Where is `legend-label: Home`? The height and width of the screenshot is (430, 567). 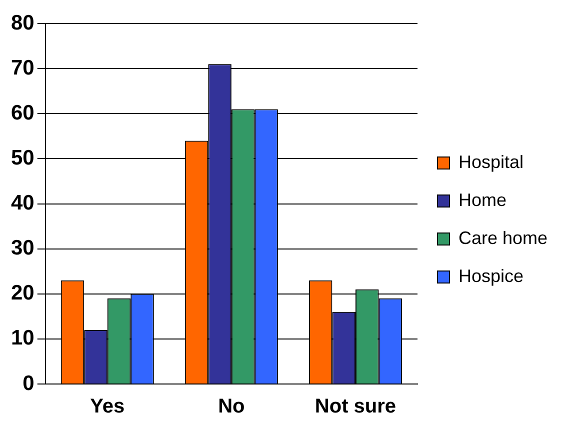 legend-label: Home is located at coordinates (482, 200).